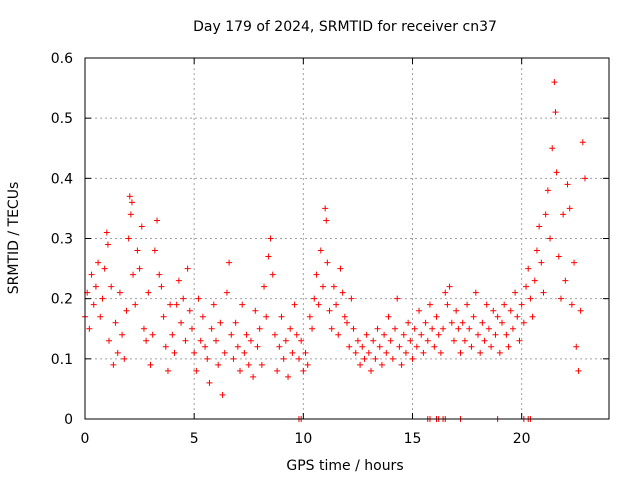  What do you see at coordinates (62, 179) in the screenshot?
I see `y-tick-label: 0.4` at bounding box center [62, 179].